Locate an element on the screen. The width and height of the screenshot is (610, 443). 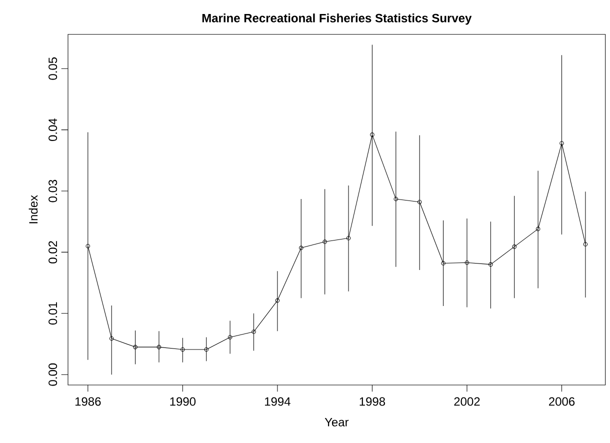
x-tick-label: 1998 is located at coordinates (373, 401).